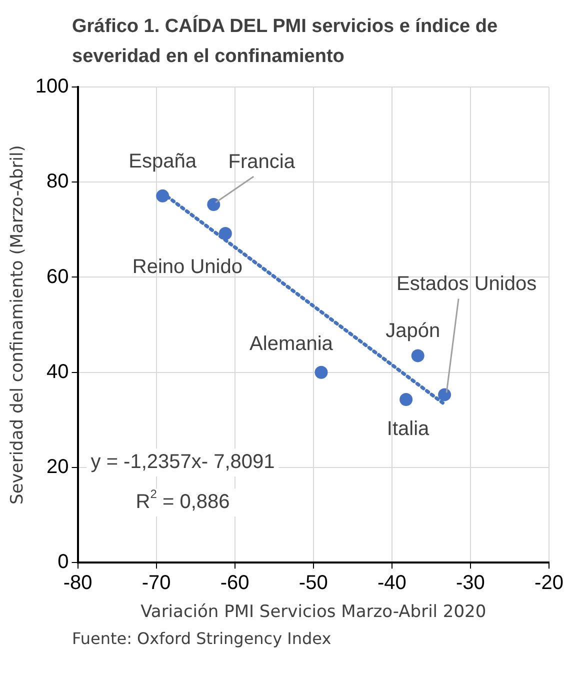  I want to click on y-tick-label: 80, so click(57, 181).